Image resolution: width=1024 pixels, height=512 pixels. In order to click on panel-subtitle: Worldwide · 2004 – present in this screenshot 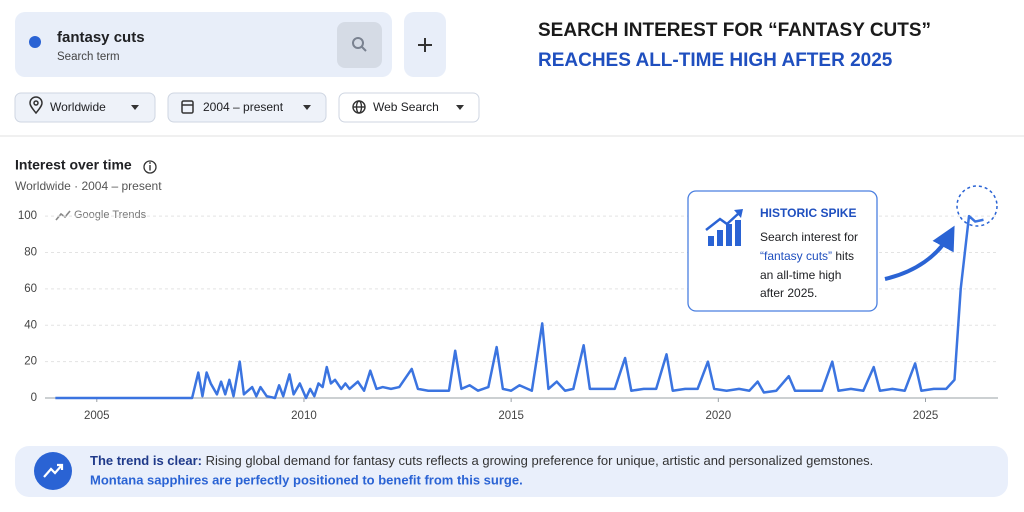, I will do `click(88, 186)`.